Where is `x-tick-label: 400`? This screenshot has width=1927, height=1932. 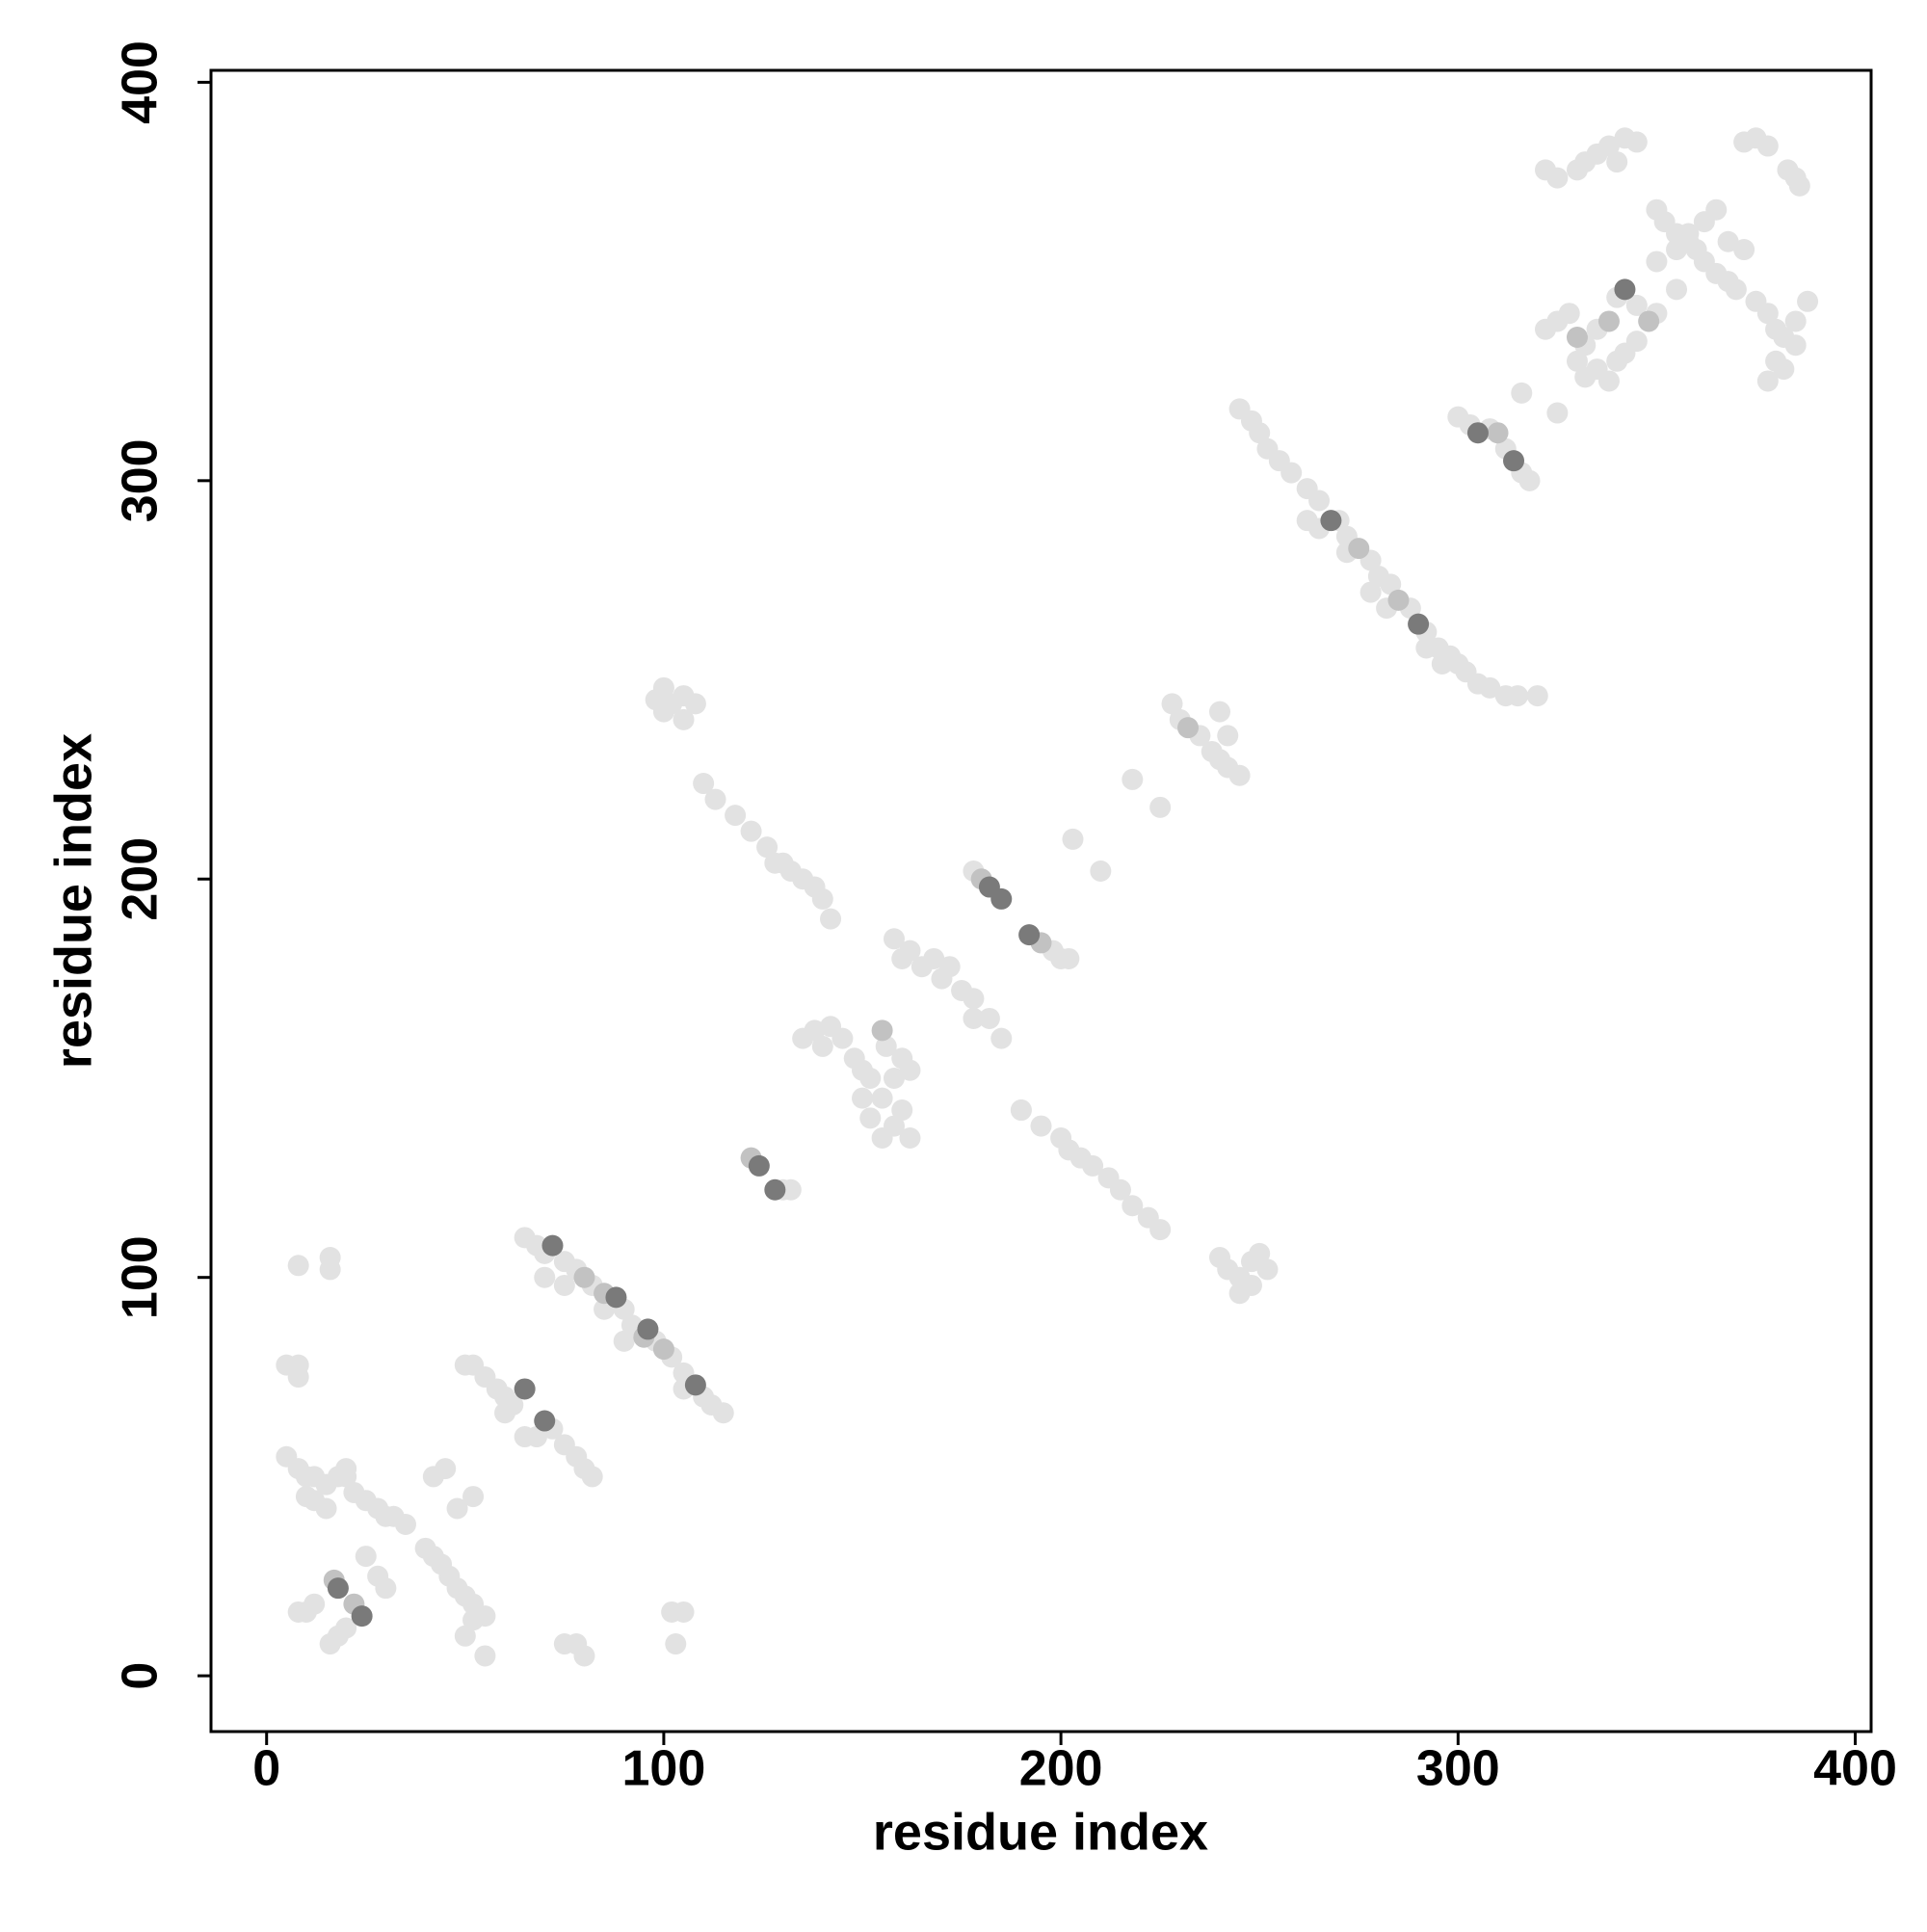 x-tick-label: 400 is located at coordinates (1855, 1769).